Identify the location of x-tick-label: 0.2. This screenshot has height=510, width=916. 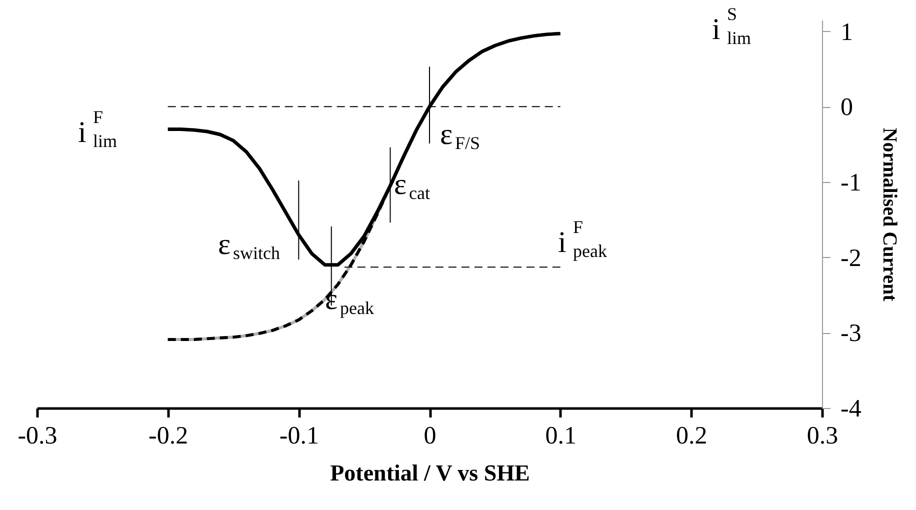
(692, 436).